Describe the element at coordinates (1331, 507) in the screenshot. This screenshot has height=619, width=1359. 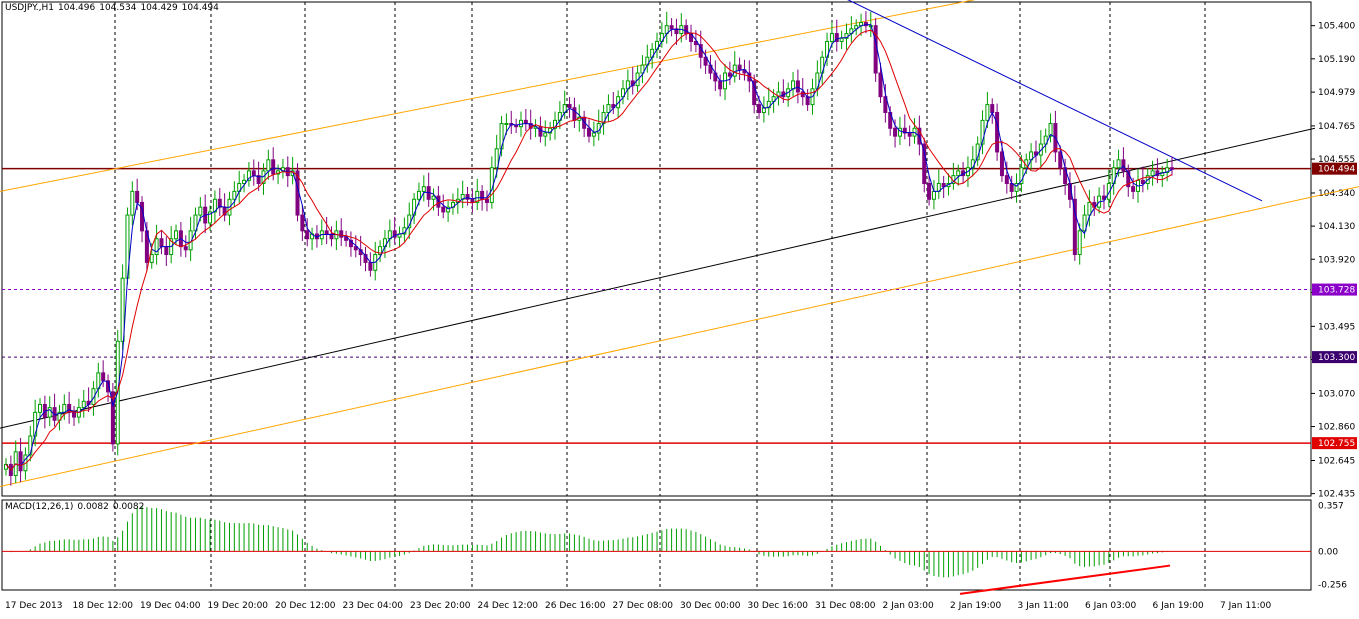
I see `macd-y-label: 0.357` at that location.